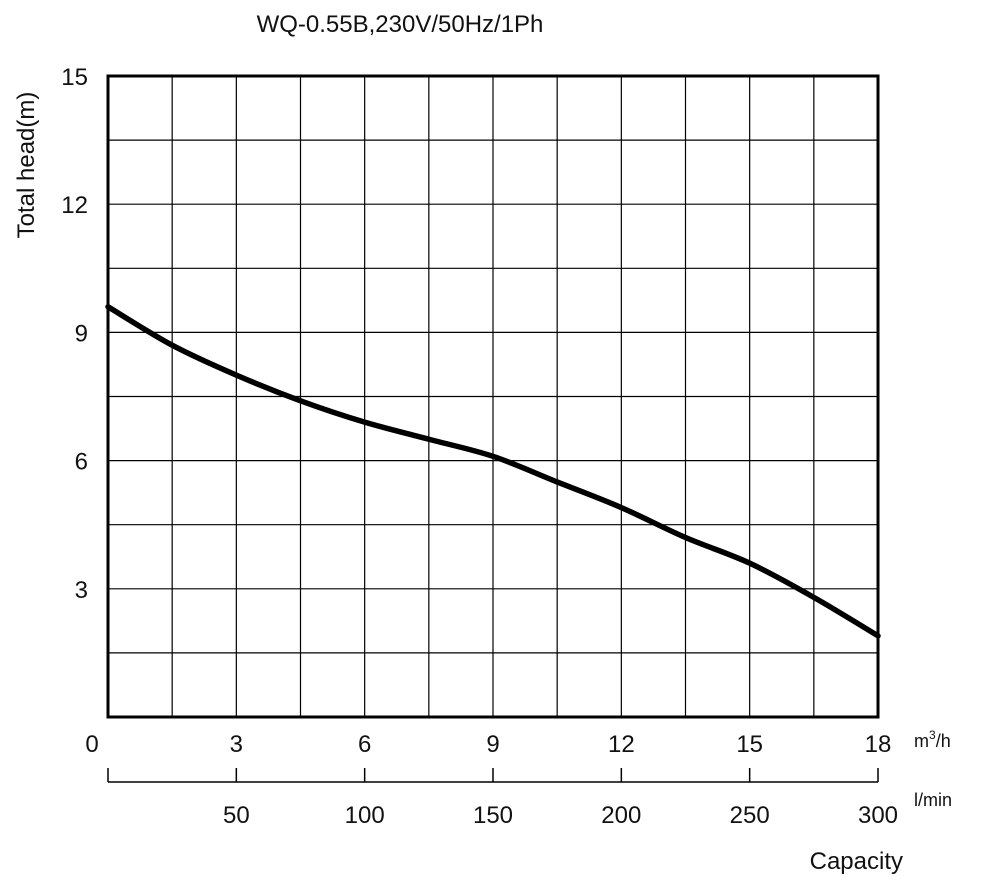  I want to click on x-tick-label: 3, so click(236, 744).